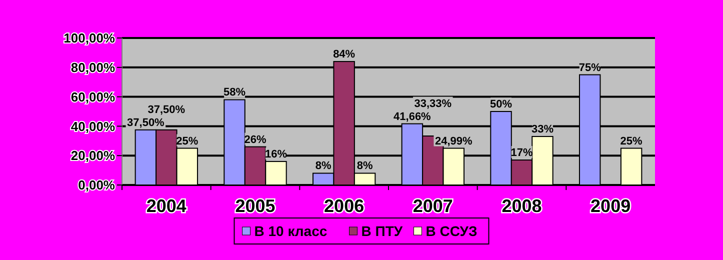  Describe the element at coordinates (382, 231) in the screenshot. I see `legend-label: В ПТУ` at that location.